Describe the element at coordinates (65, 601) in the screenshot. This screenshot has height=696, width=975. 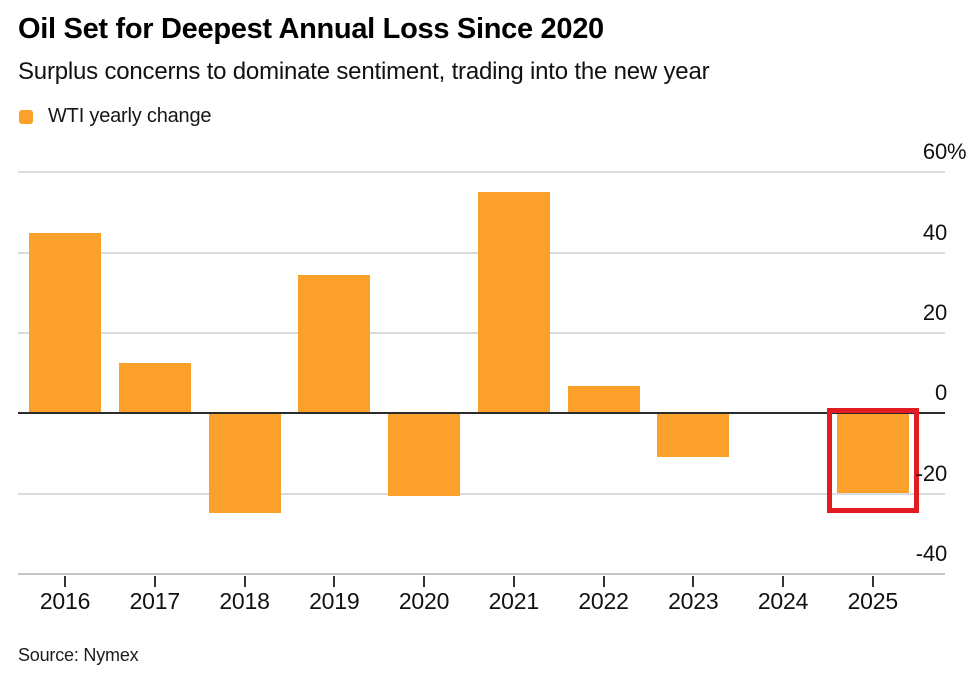
I see `x-label-2016: 2016` at that location.